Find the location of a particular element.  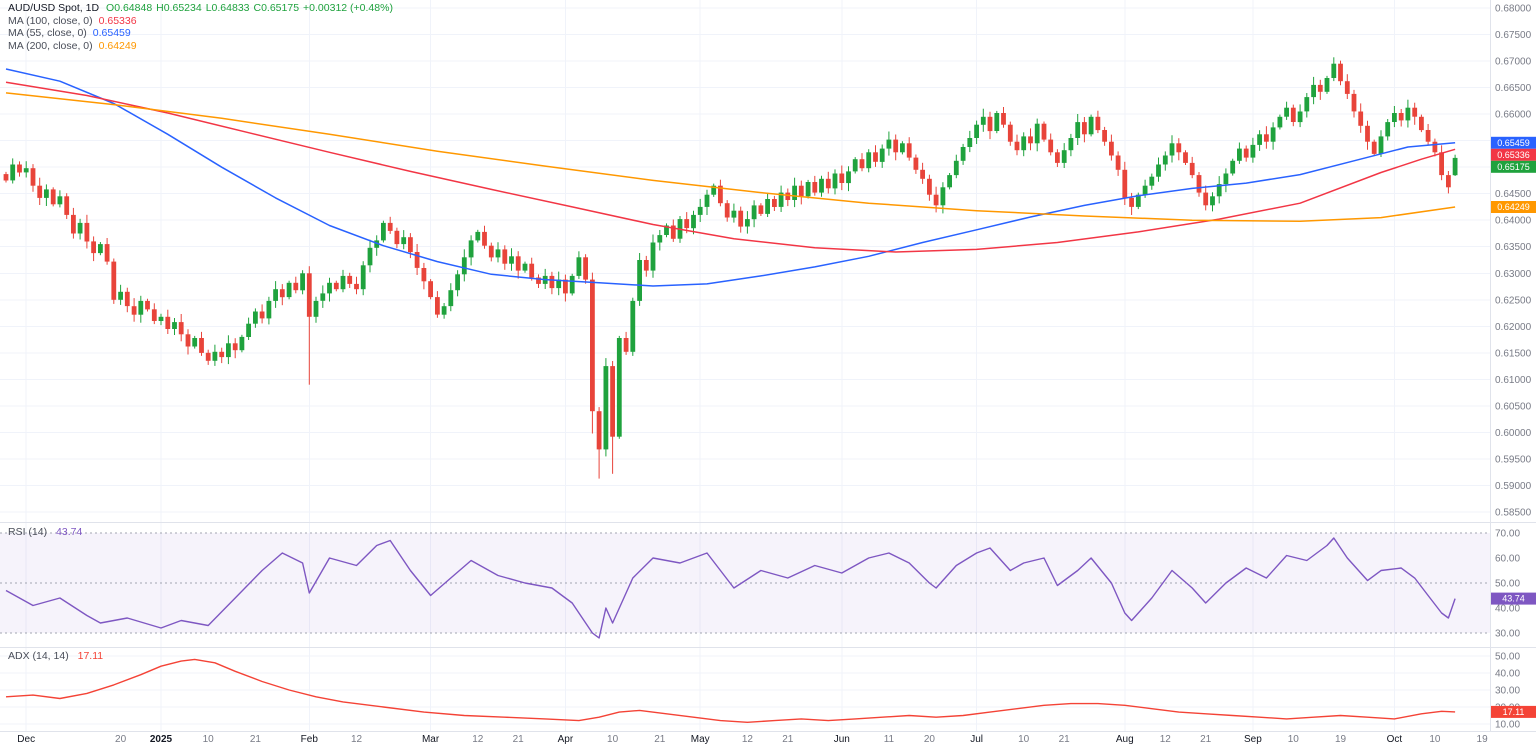

adx-label: ADX (14, 14) is located at coordinates (38, 656).